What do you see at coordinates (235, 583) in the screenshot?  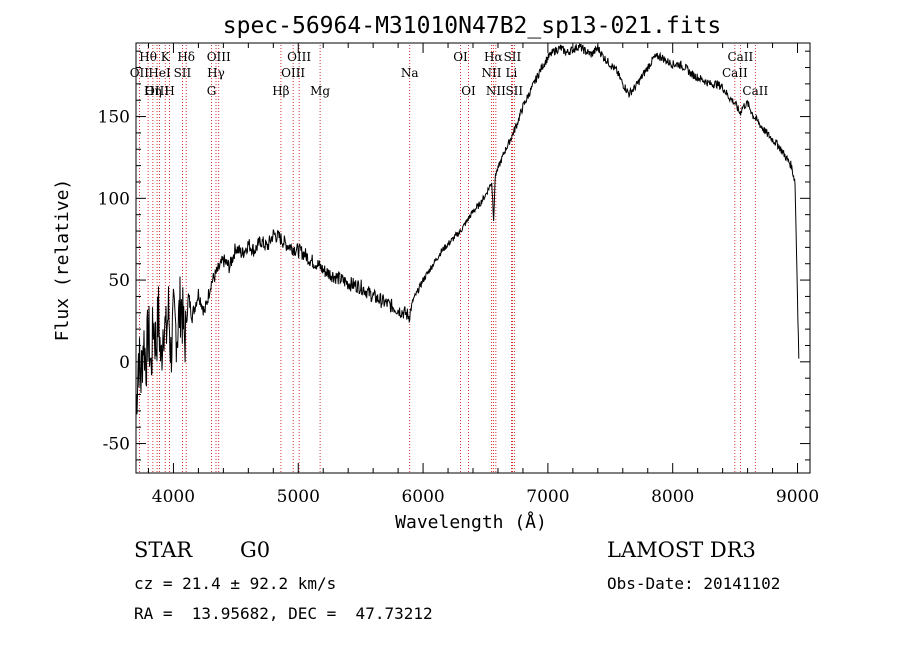 I see `cz-value: cz = 21.4 ± 92.2 km/s` at bounding box center [235, 583].